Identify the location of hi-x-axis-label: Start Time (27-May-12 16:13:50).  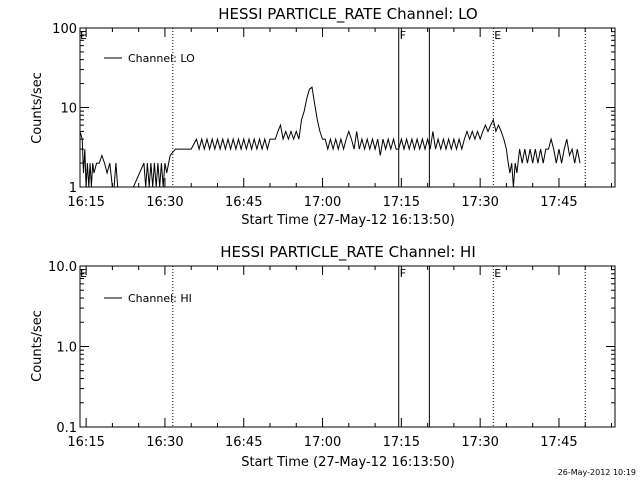
(348, 462).